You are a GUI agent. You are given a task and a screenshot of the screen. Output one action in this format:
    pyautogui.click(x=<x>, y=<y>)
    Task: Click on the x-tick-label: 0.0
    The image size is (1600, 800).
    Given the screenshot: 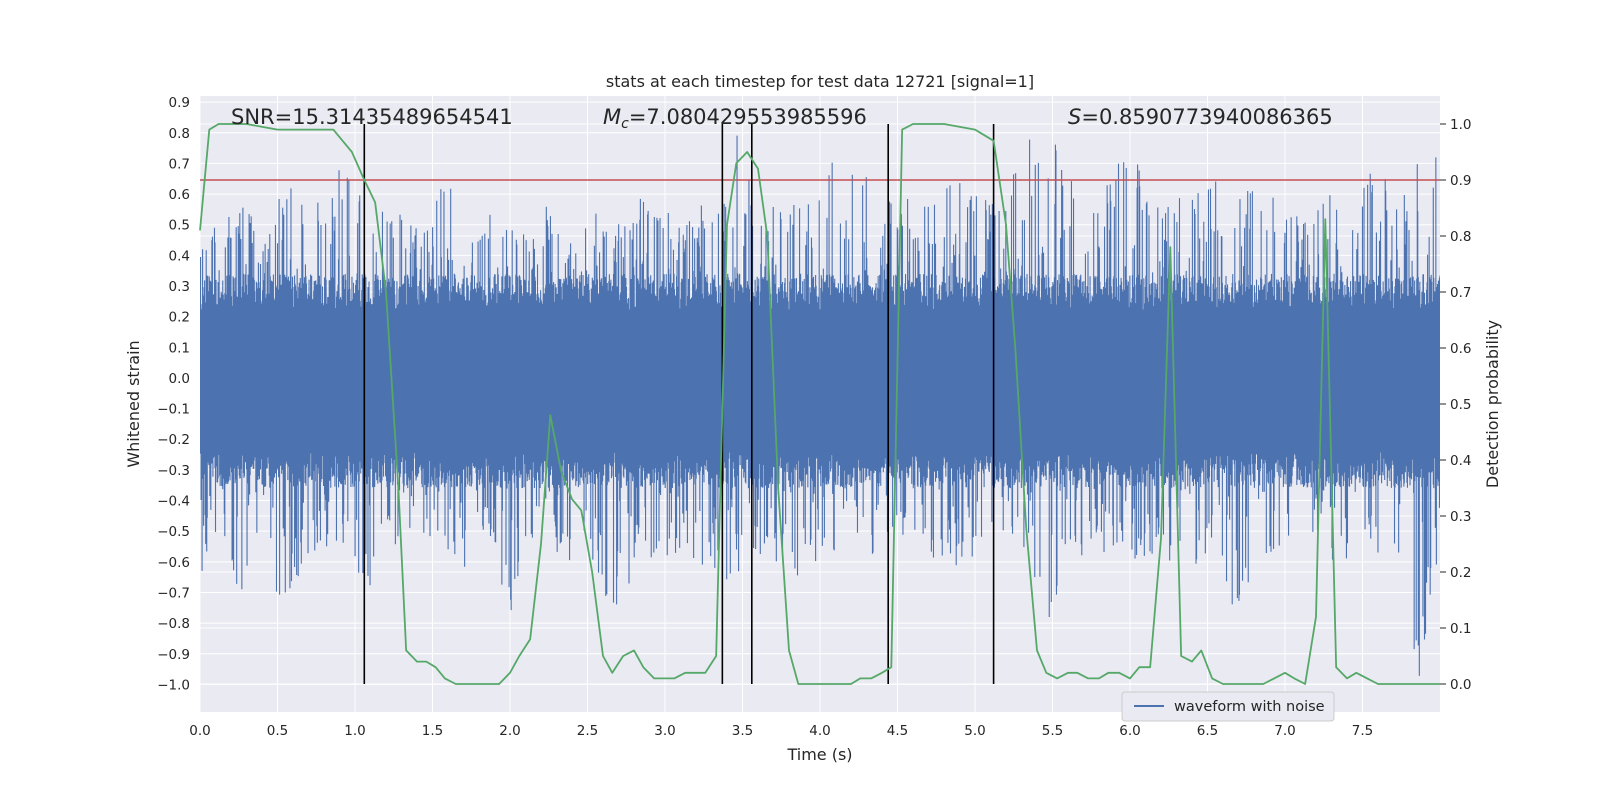 What is the action you would take?
    pyautogui.click(x=199, y=731)
    